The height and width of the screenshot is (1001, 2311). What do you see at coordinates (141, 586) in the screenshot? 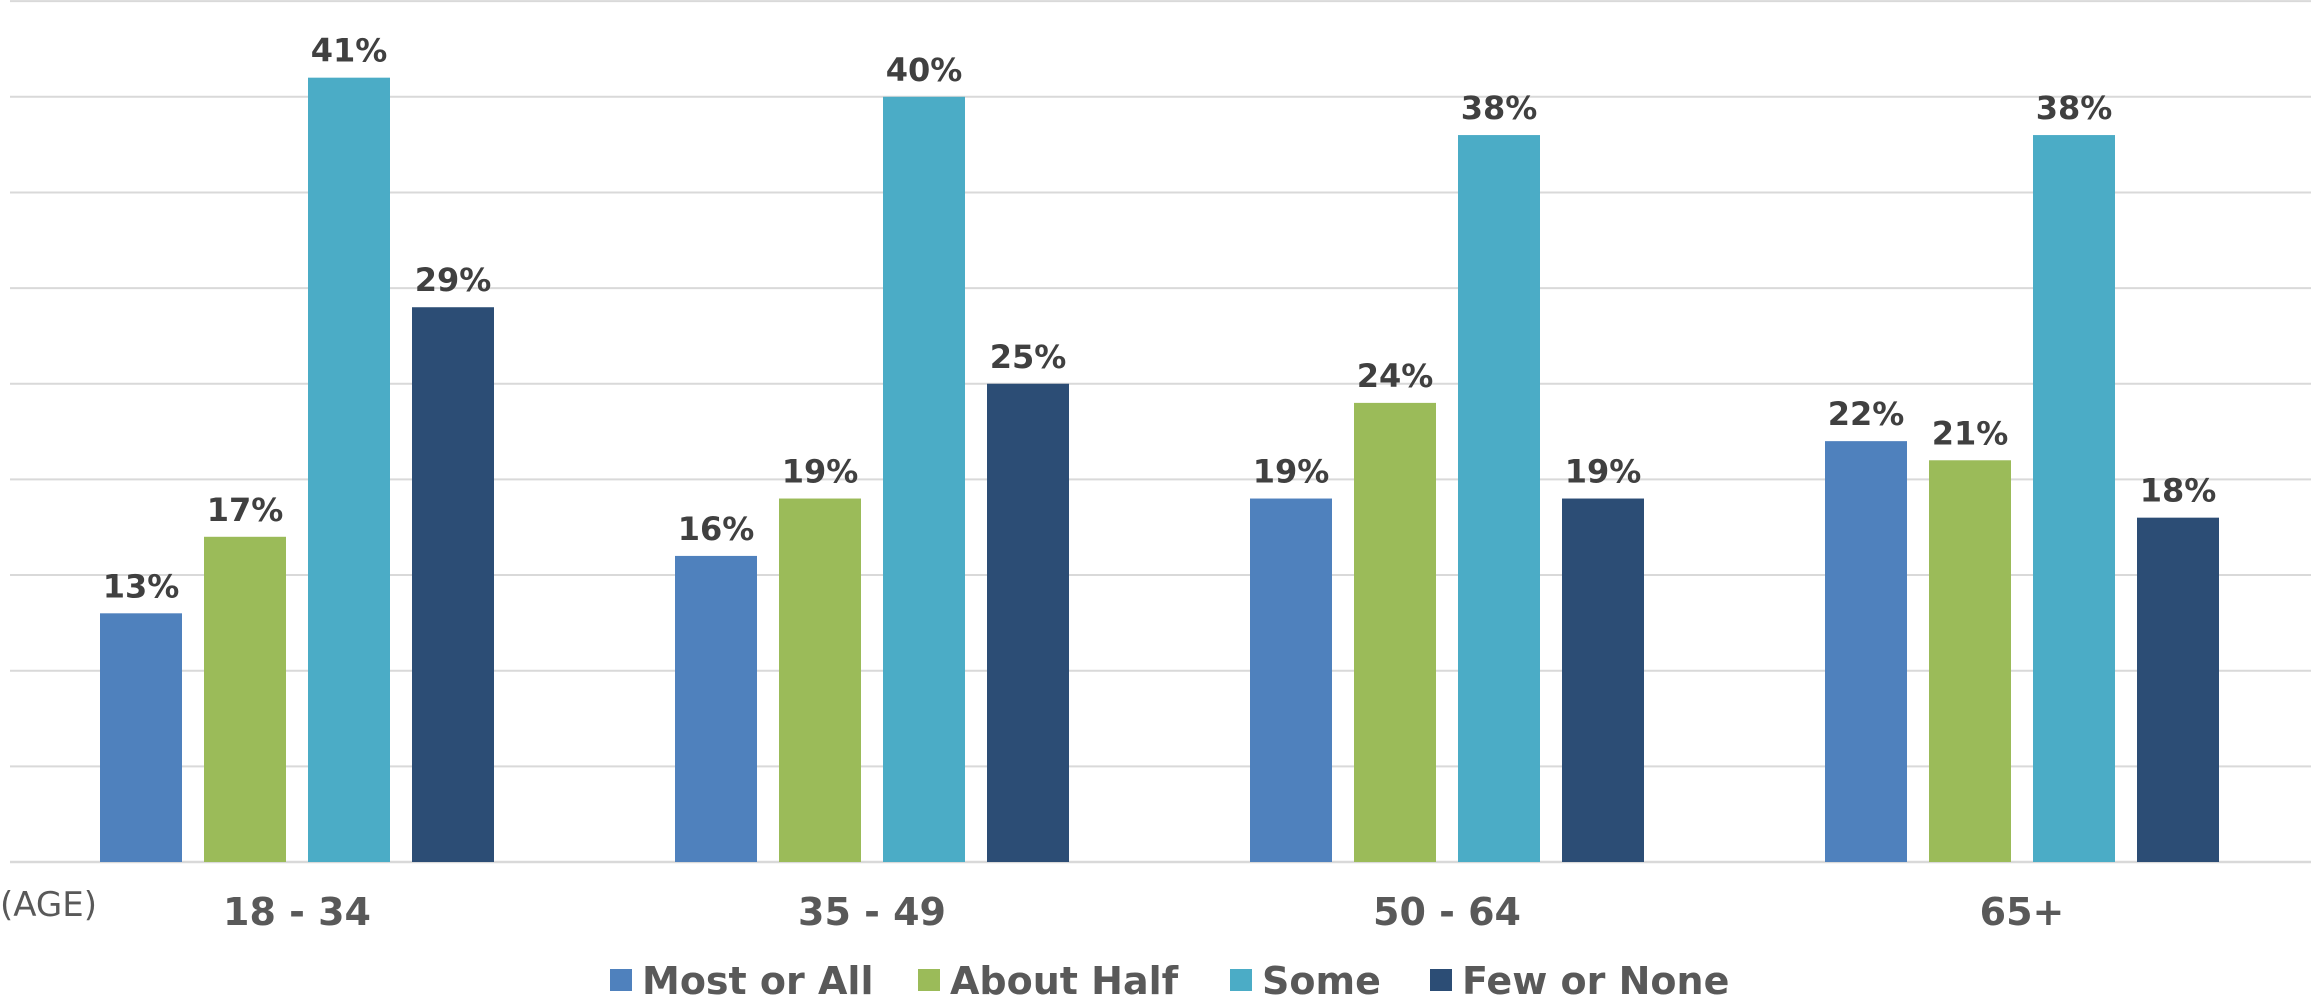
I see `data-label: 13%` at bounding box center [141, 586].